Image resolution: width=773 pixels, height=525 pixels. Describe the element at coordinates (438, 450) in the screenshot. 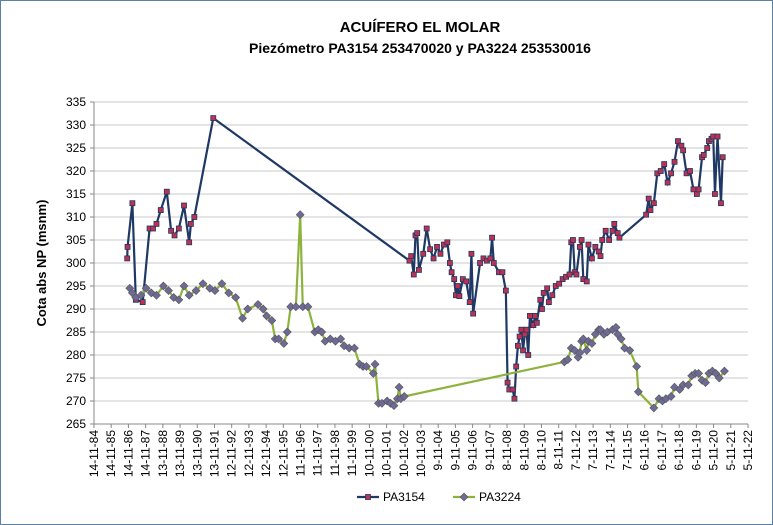

I see `x-tick-label: 9-11-04` at that location.